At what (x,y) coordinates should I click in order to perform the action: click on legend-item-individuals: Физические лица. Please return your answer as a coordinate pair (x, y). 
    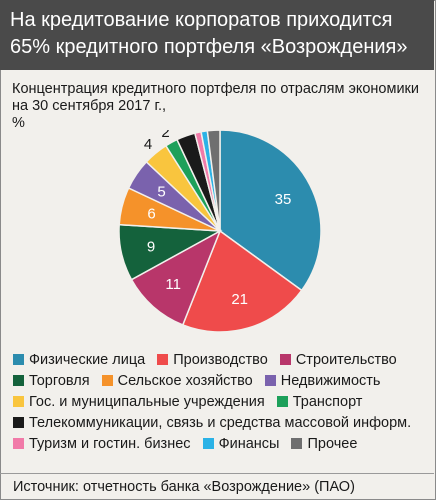
    Looking at the image, I should click on (79, 360).